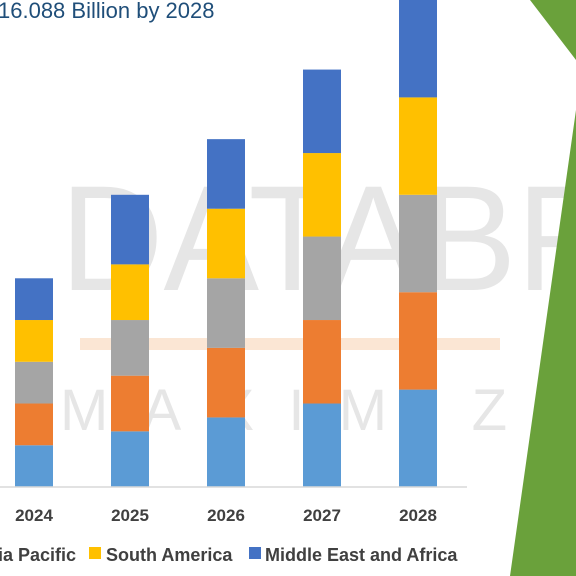 This screenshot has height=576, width=576. What do you see at coordinates (418, 515) in the screenshot?
I see `x-tick-label: 2028` at bounding box center [418, 515].